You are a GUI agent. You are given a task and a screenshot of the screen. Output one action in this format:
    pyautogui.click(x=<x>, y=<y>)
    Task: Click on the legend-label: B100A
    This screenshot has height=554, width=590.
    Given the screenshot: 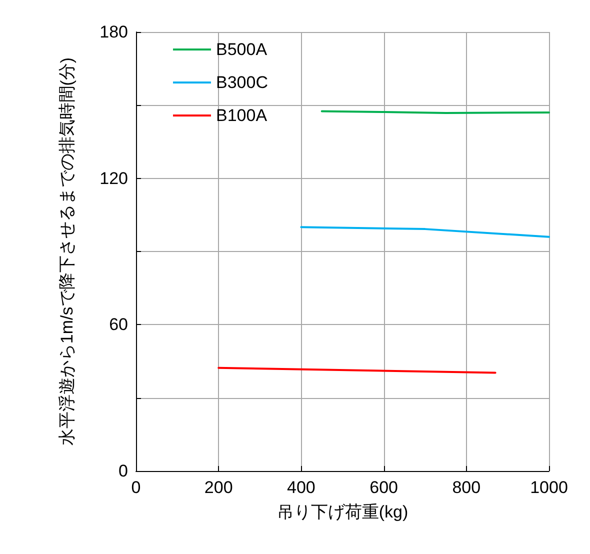 What is the action you would take?
    pyautogui.click(x=242, y=115)
    